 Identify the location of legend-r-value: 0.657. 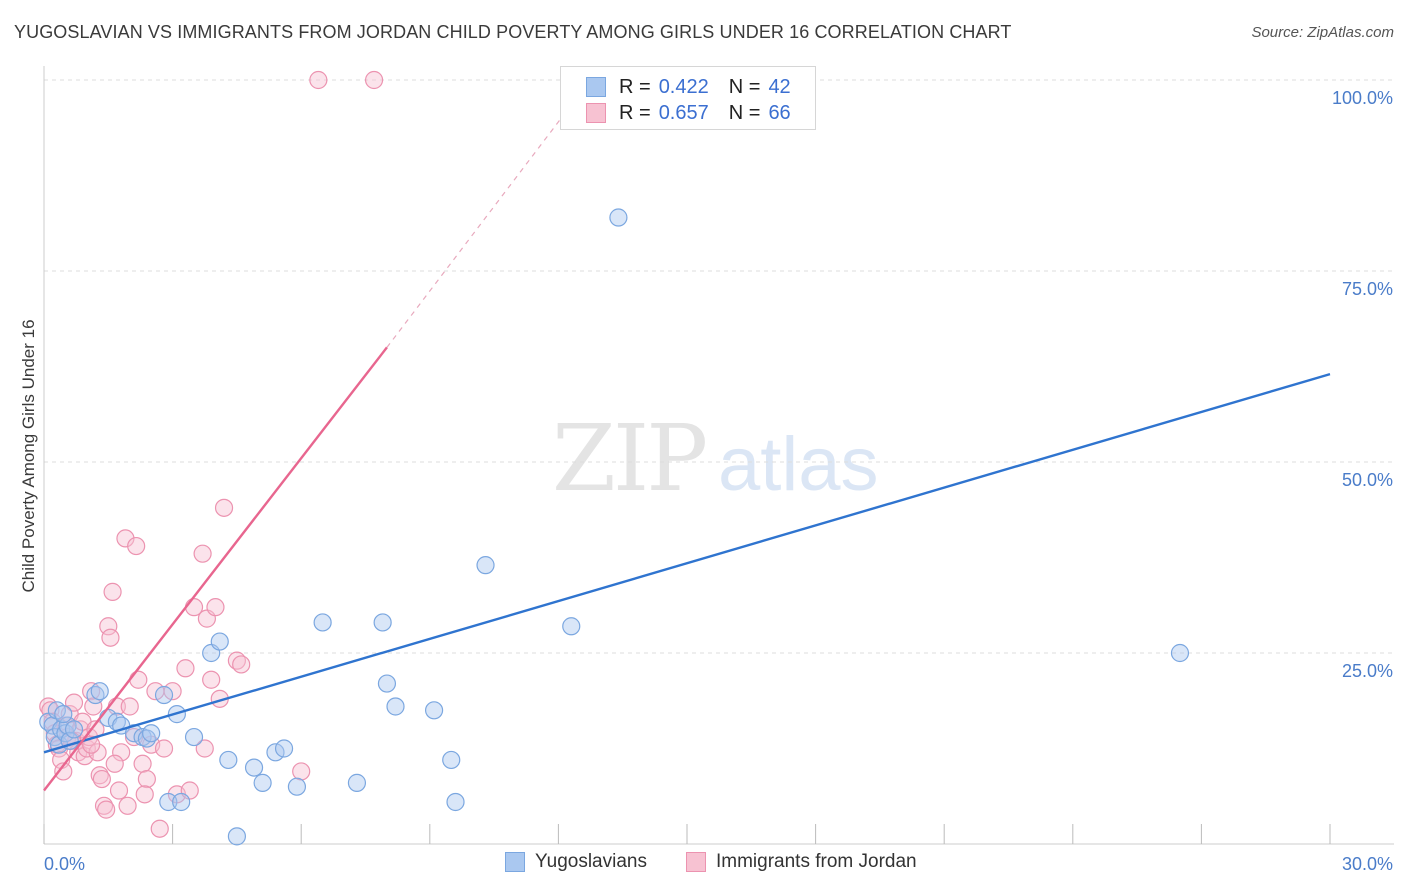
(683, 112).